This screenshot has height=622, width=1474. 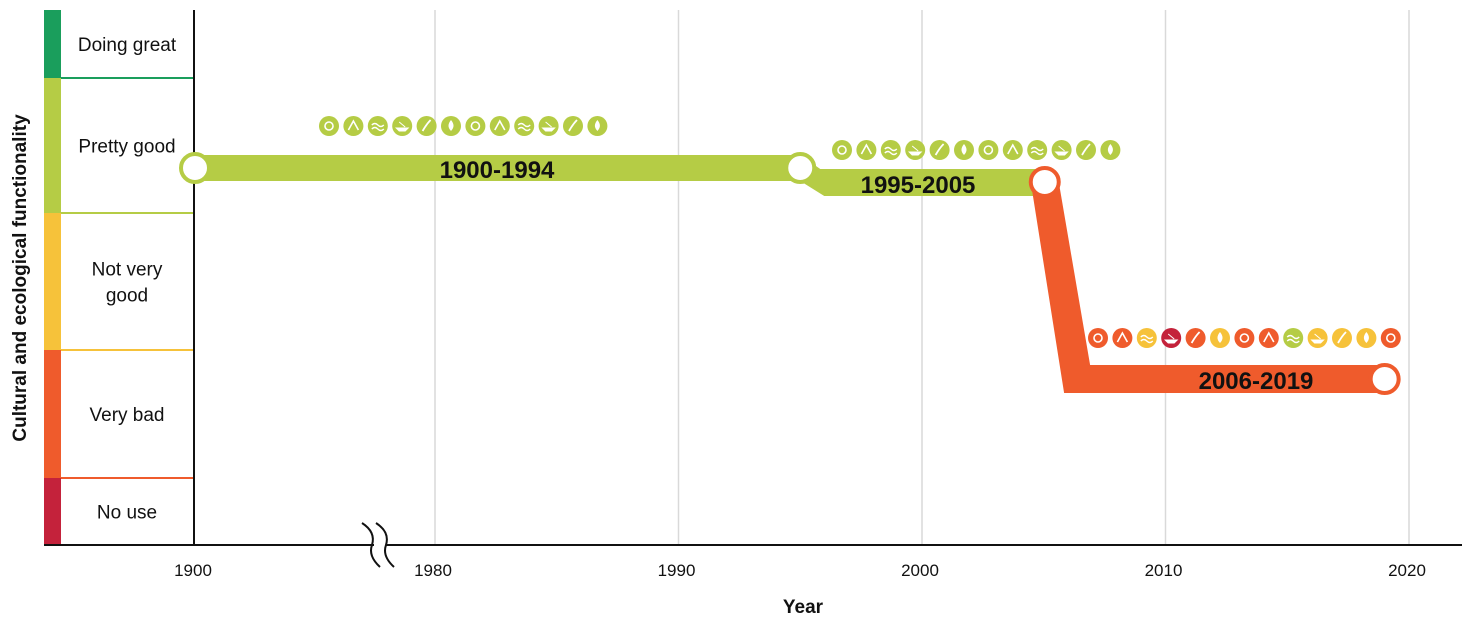 I want to click on x-axis-title: Year, so click(x=803, y=607).